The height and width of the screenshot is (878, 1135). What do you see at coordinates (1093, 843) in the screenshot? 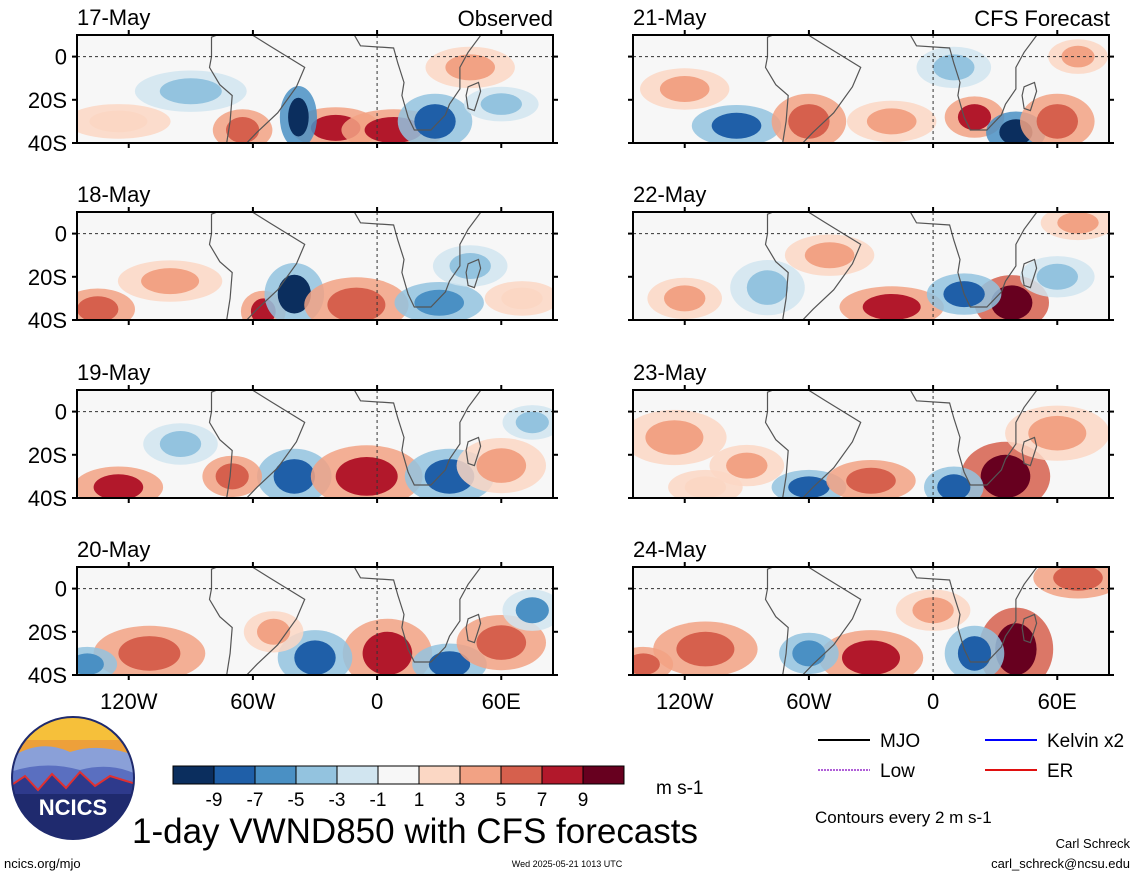
I see `author: Carl Schreck` at bounding box center [1093, 843].